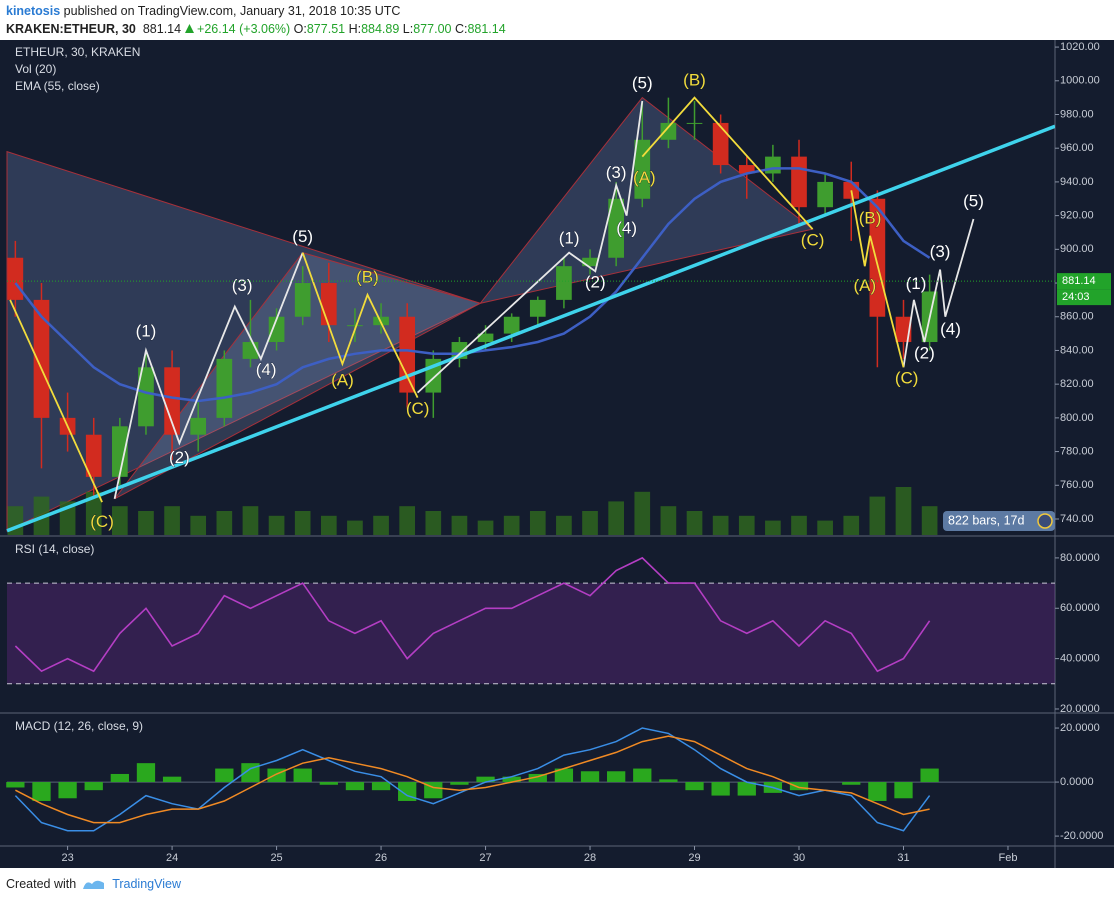 This screenshot has height=902, width=1114. I want to click on y-tick-label: 960.00, so click(1077, 148).